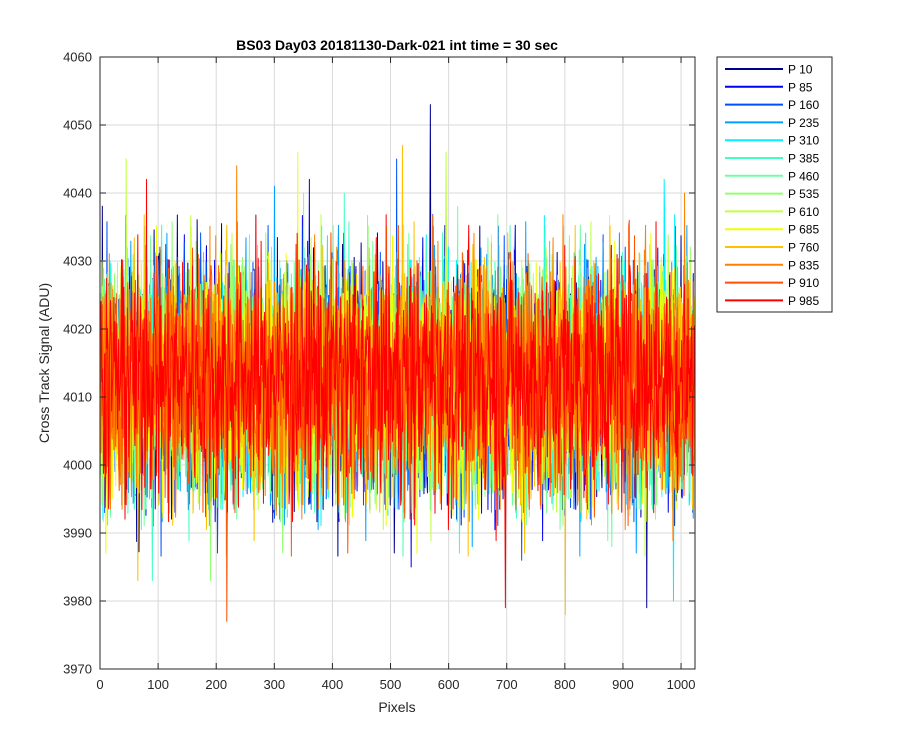  I want to click on legend-entry-label: P 610, so click(803, 212).